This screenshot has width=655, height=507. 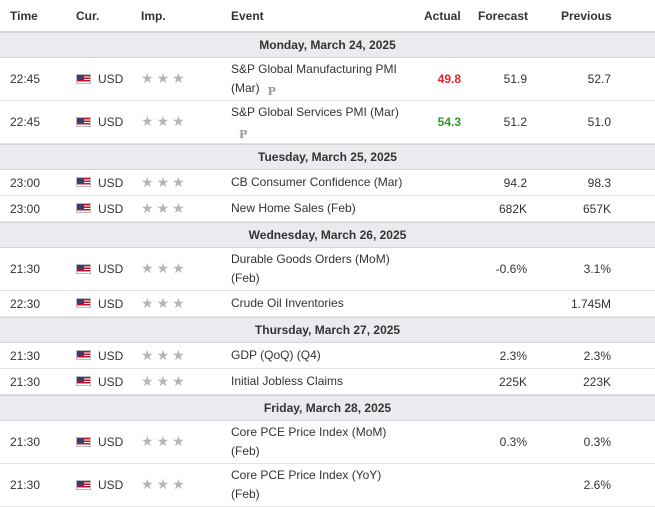 What do you see at coordinates (321, 123) in the screenshot?
I see `event-title: S&P Global Services PMI (Mar) P` at bounding box center [321, 123].